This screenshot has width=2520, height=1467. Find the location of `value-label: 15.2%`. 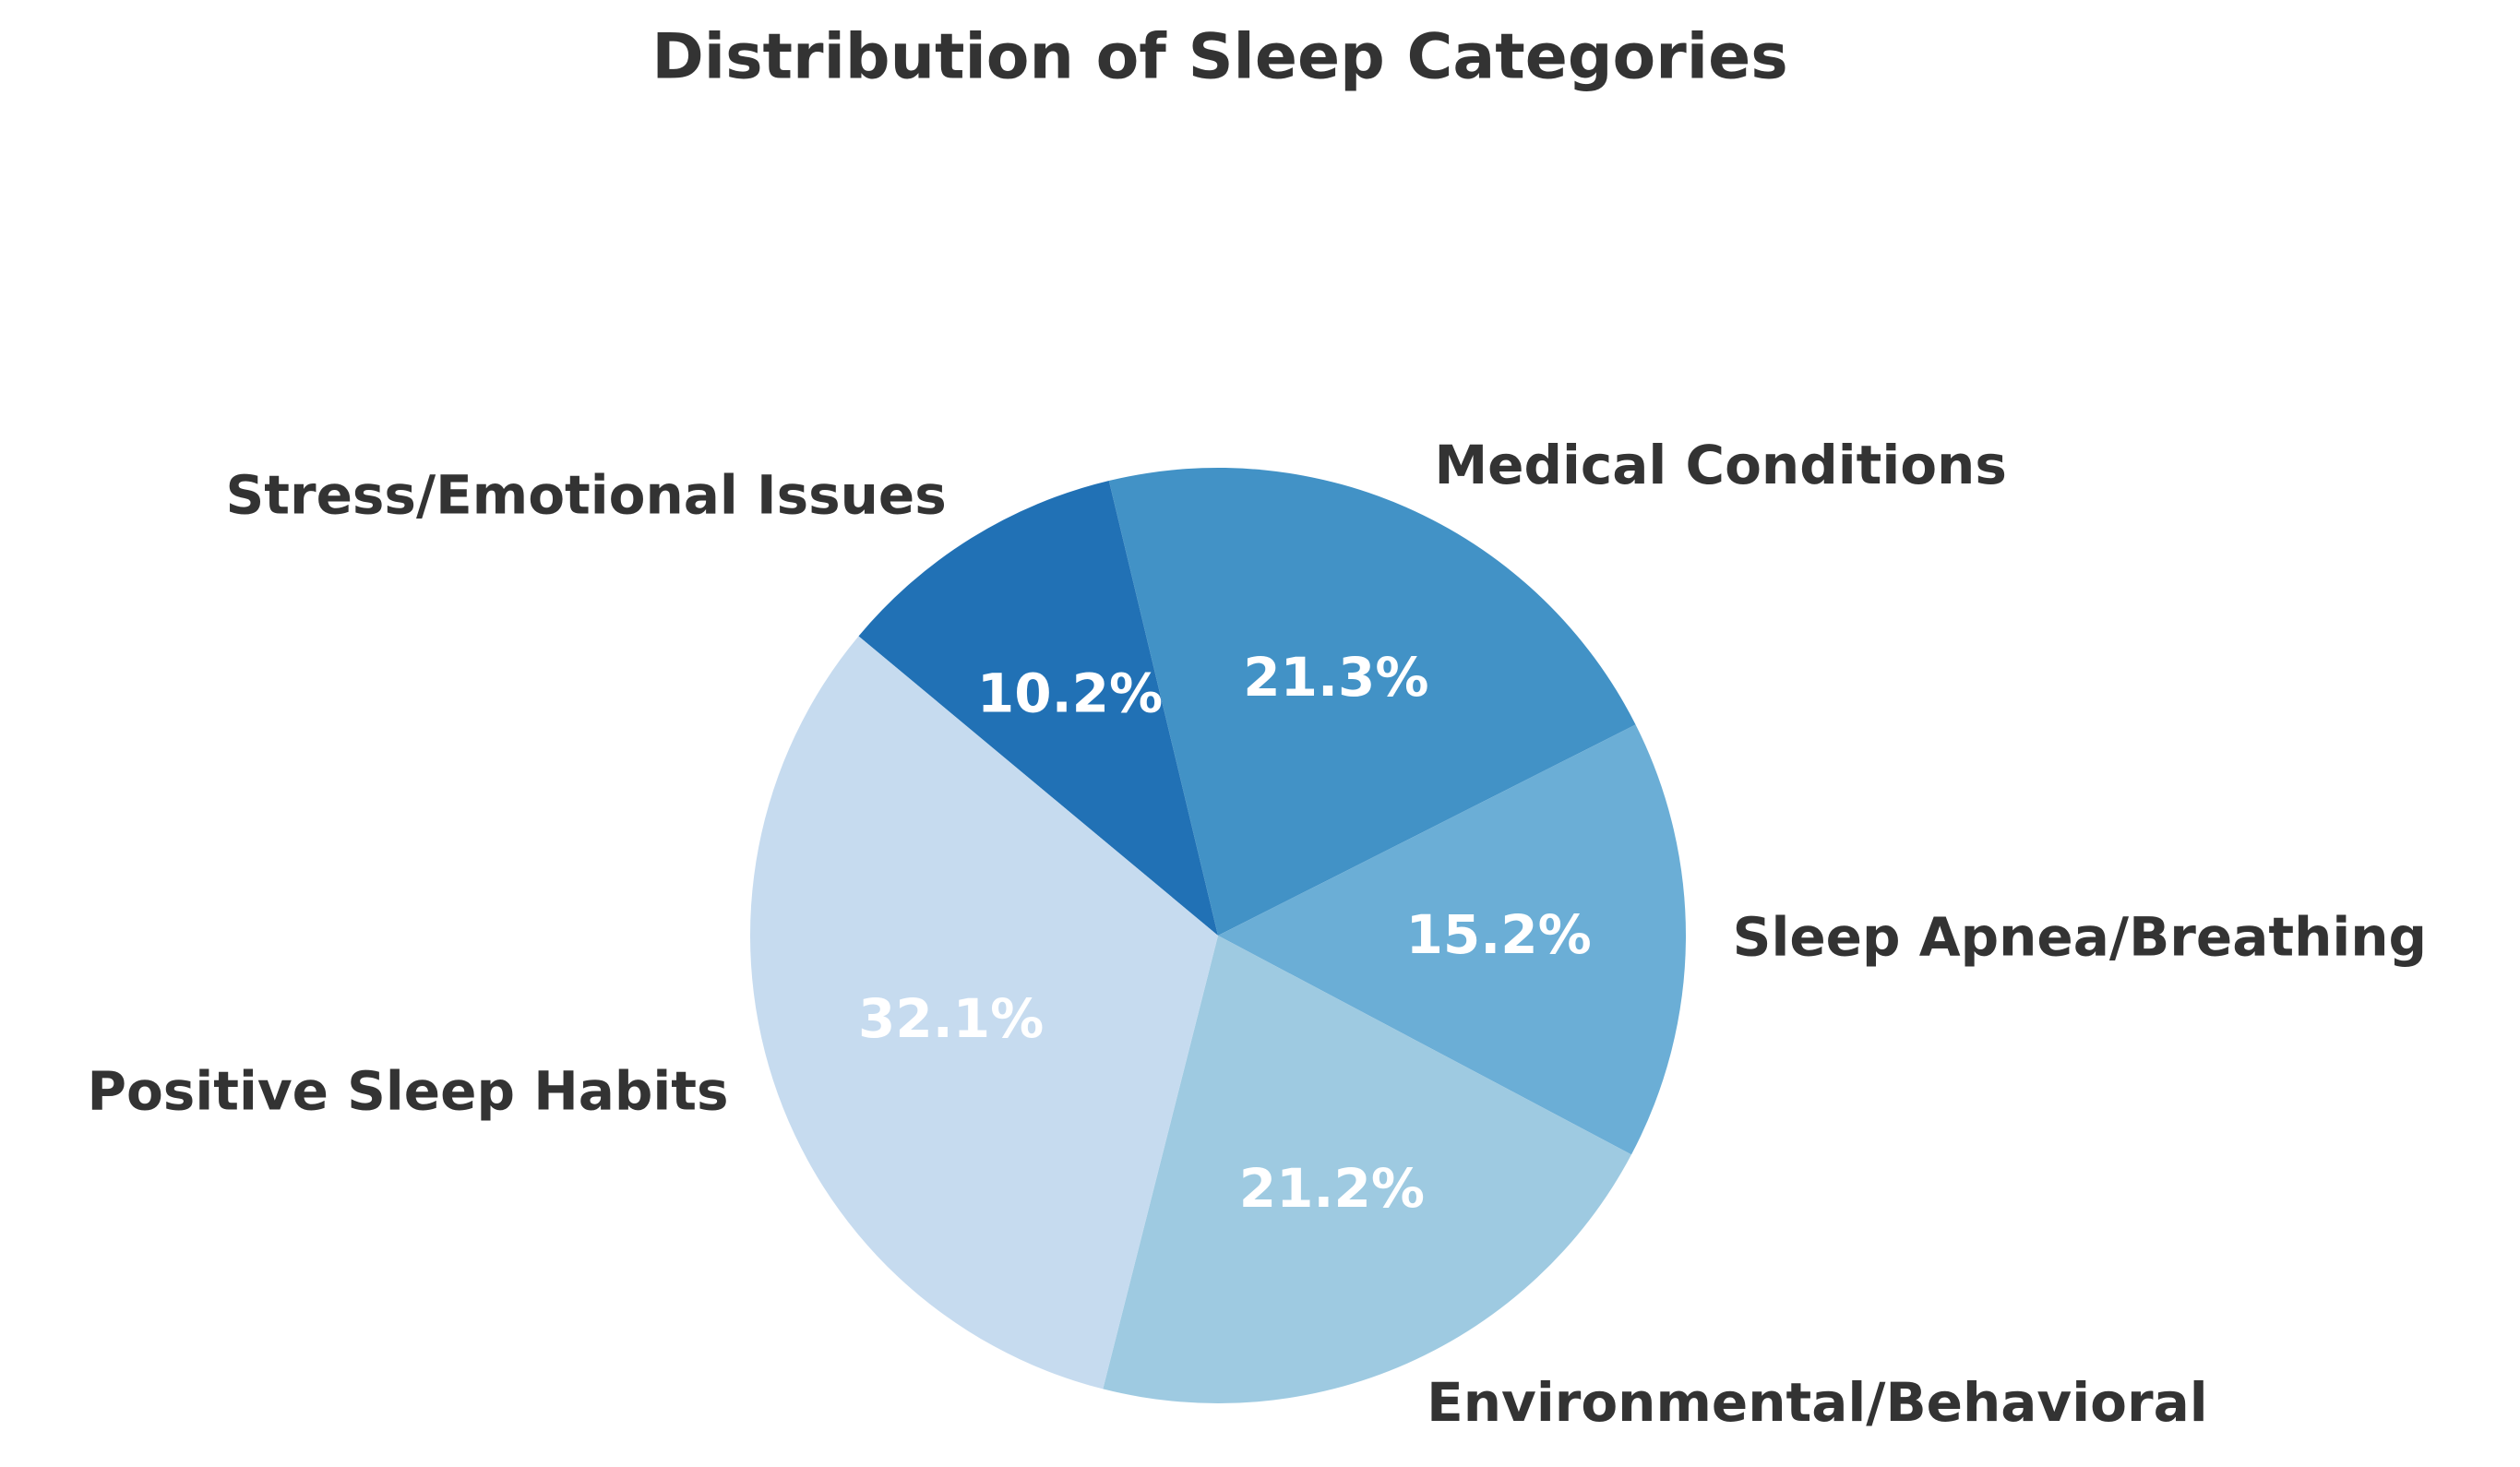

value-label: 15.2% is located at coordinates (1499, 935).